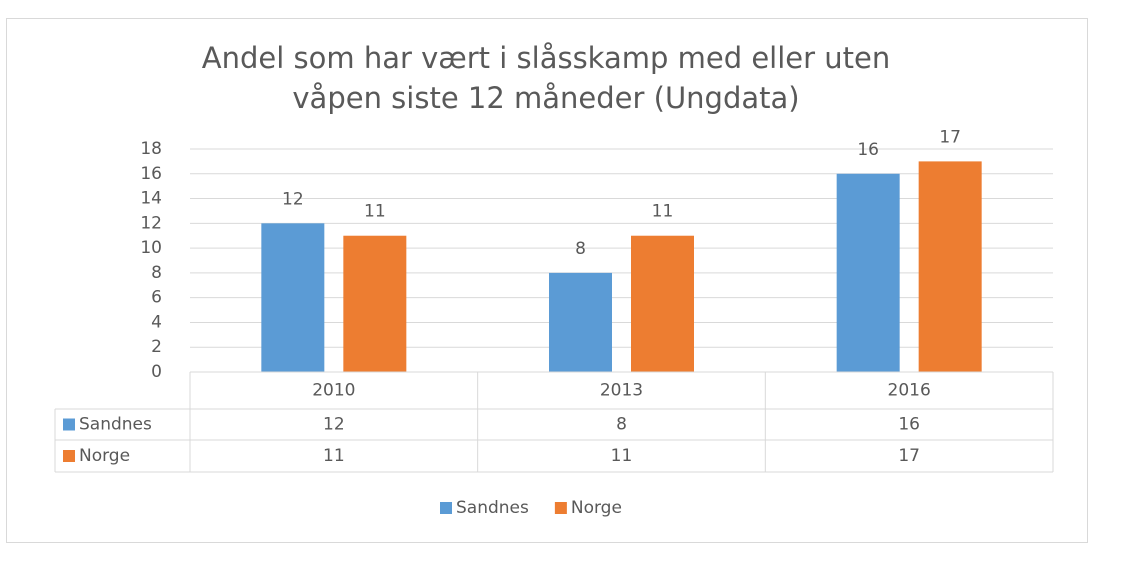 This screenshot has width=1132, height=569. What do you see at coordinates (151, 174) in the screenshot?
I see `y-tick-label: 16` at bounding box center [151, 174].